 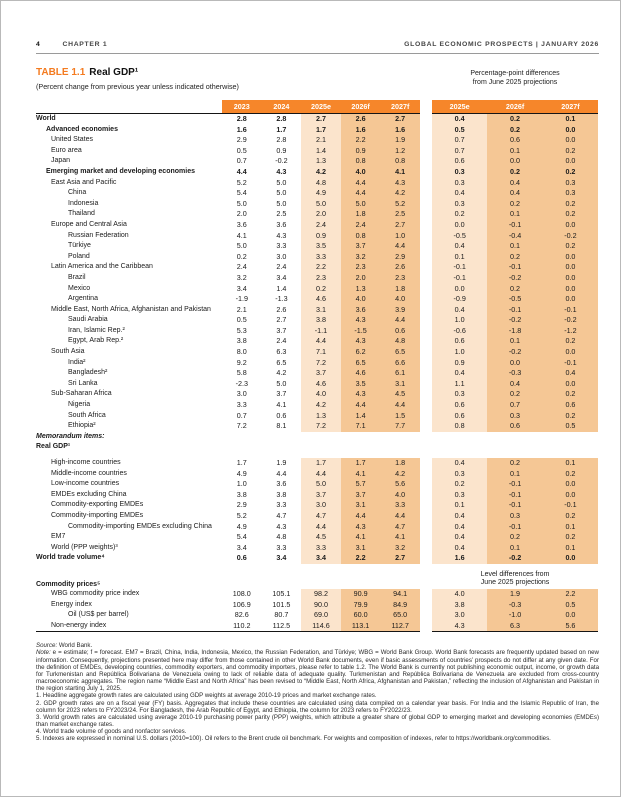 I want to click on value-cell: 0.6, so click(x=400, y=331).